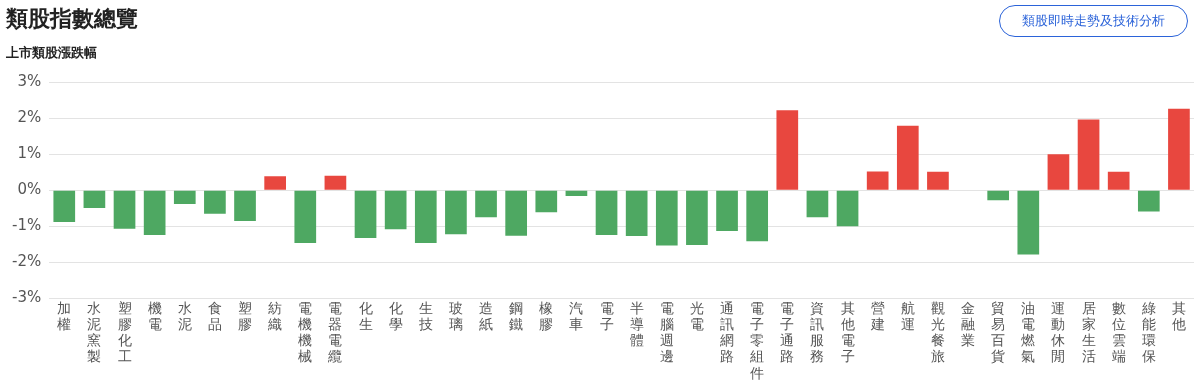 The height and width of the screenshot is (387, 1200). Describe the element at coordinates (546, 316) in the screenshot. I see `x-tick-label: 橡膠` at that location.